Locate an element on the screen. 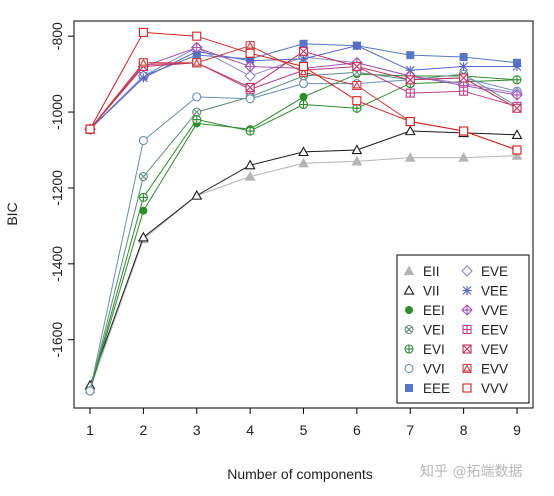 This screenshot has width=554, height=496. legend-label-vvi: VVI is located at coordinates (434, 369).